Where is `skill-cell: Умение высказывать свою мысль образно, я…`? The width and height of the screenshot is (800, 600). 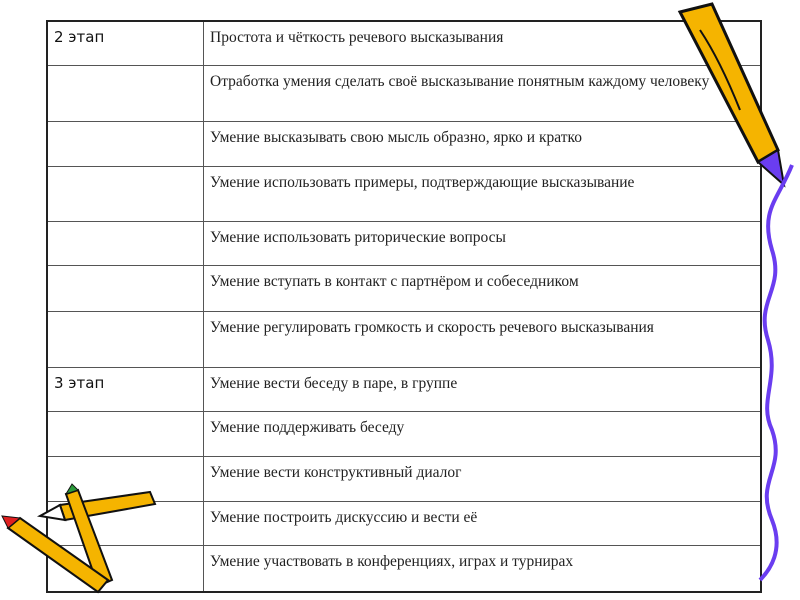
skill-cell: Умение высказывать свою мысль образно, я… is located at coordinates (482, 143).